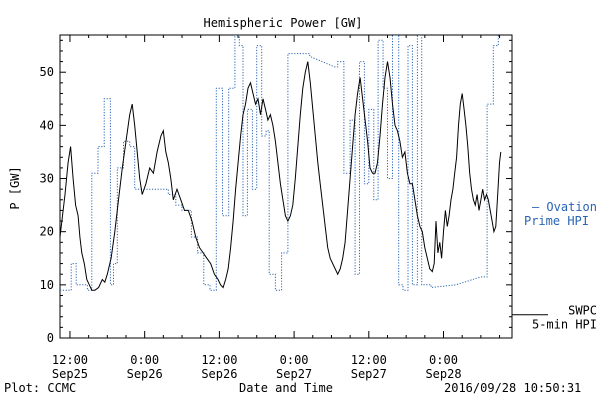 The image size is (600, 400). I want to click on y-tick-label: 30, so click(47, 179).